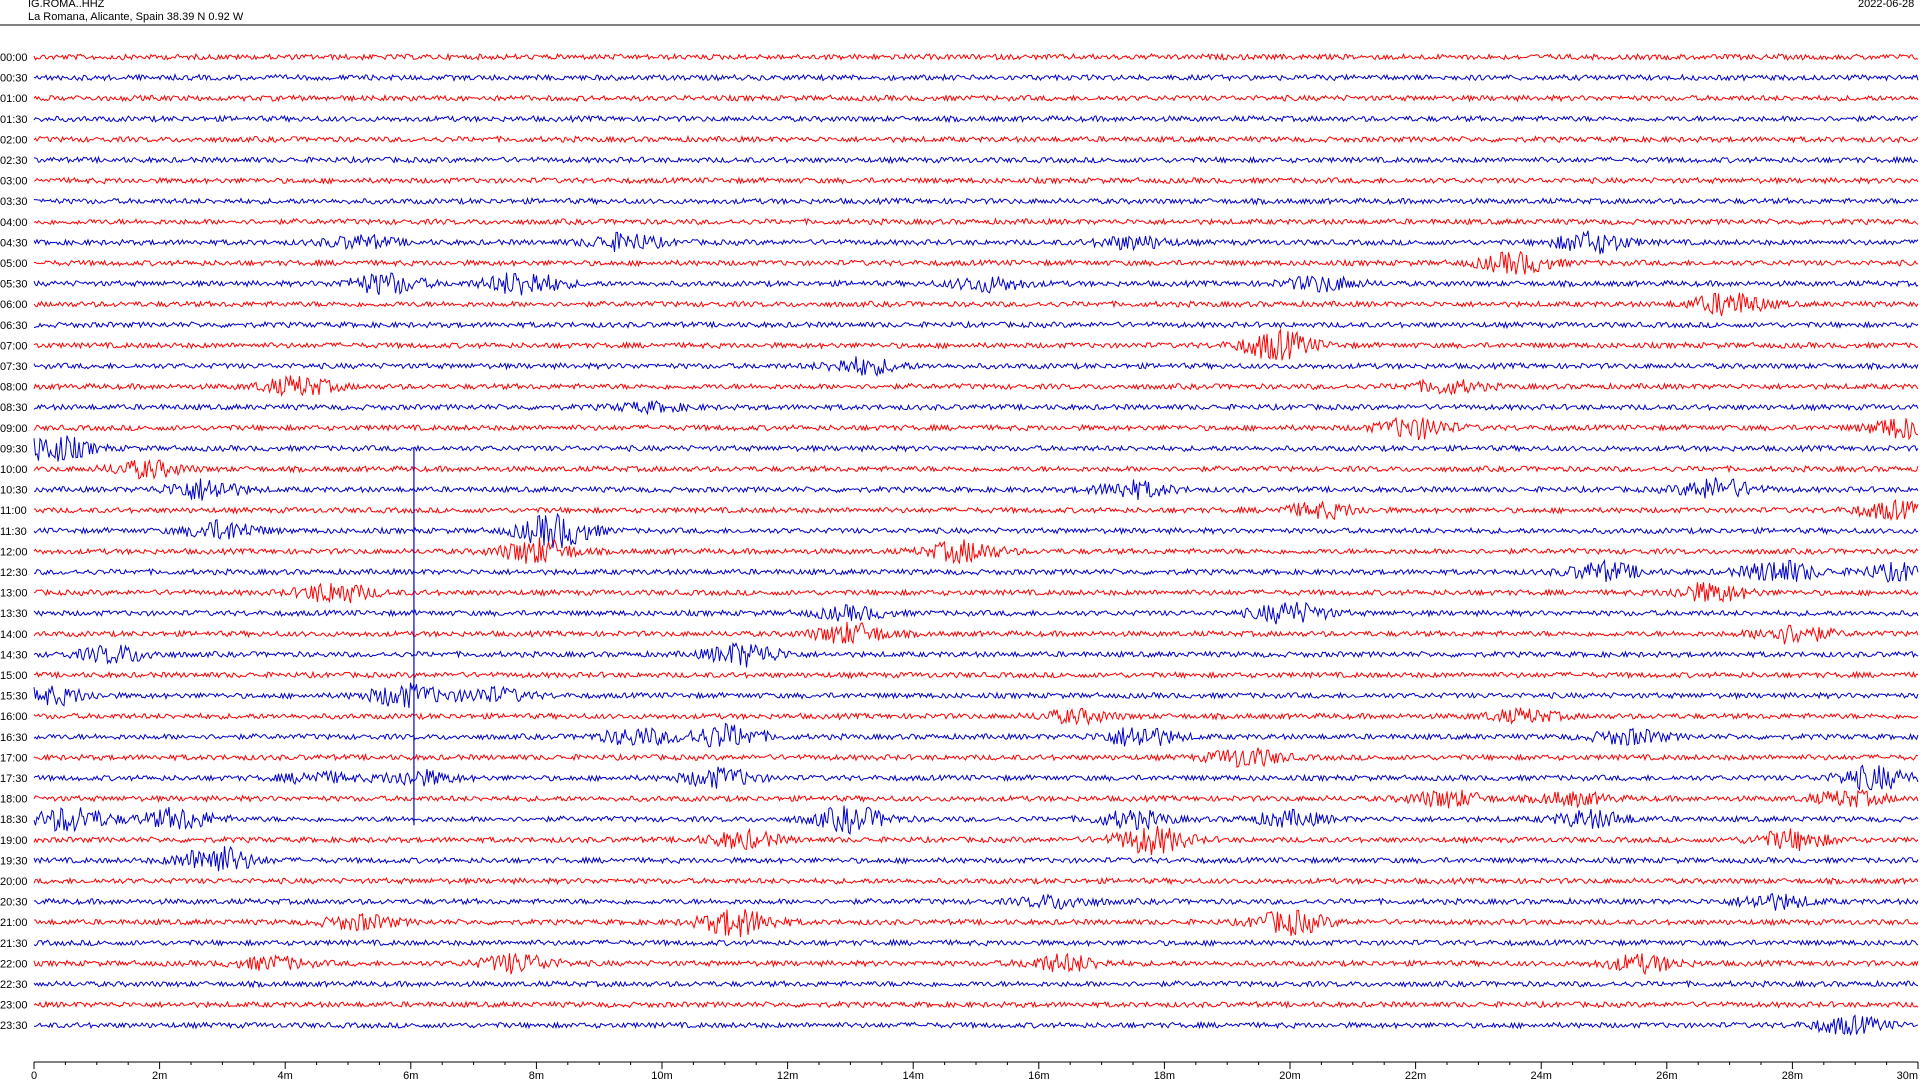 The width and height of the screenshot is (1920, 1080). Describe the element at coordinates (14, 470) in the screenshot. I see `row-time-label: 10:00` at that location.